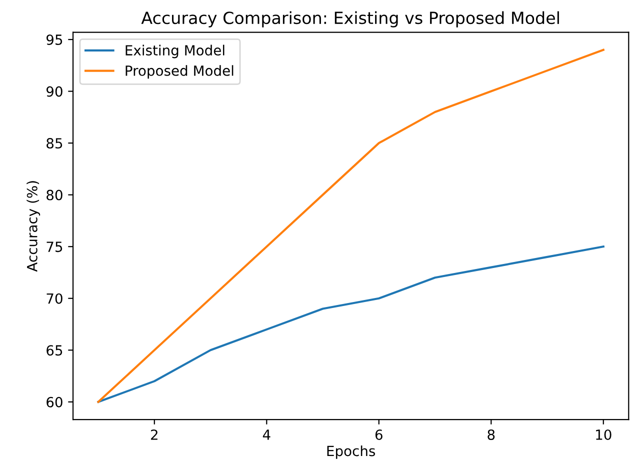 This screenshot has width=635, height=461. Describe the element at coordinates (33, 226) in the screenshot. I see `y-axis-title: Accuracy (%)` at that location.